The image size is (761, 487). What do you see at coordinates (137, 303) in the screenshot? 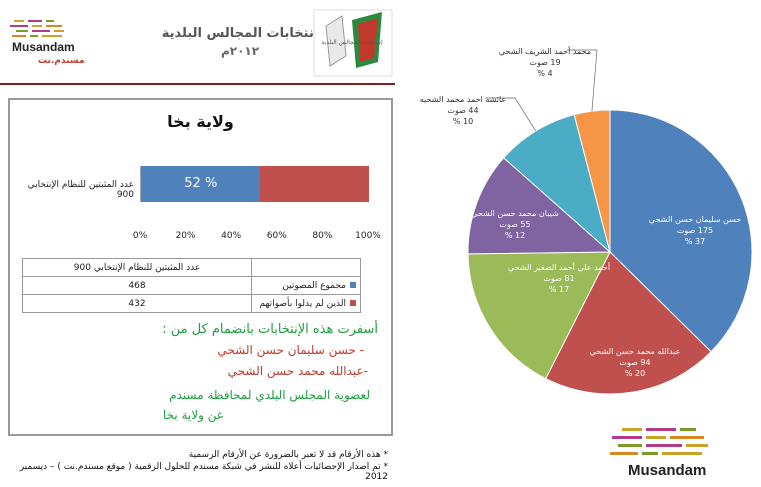
I see `table-cell-value: 432` at bounding box center [137, 303].